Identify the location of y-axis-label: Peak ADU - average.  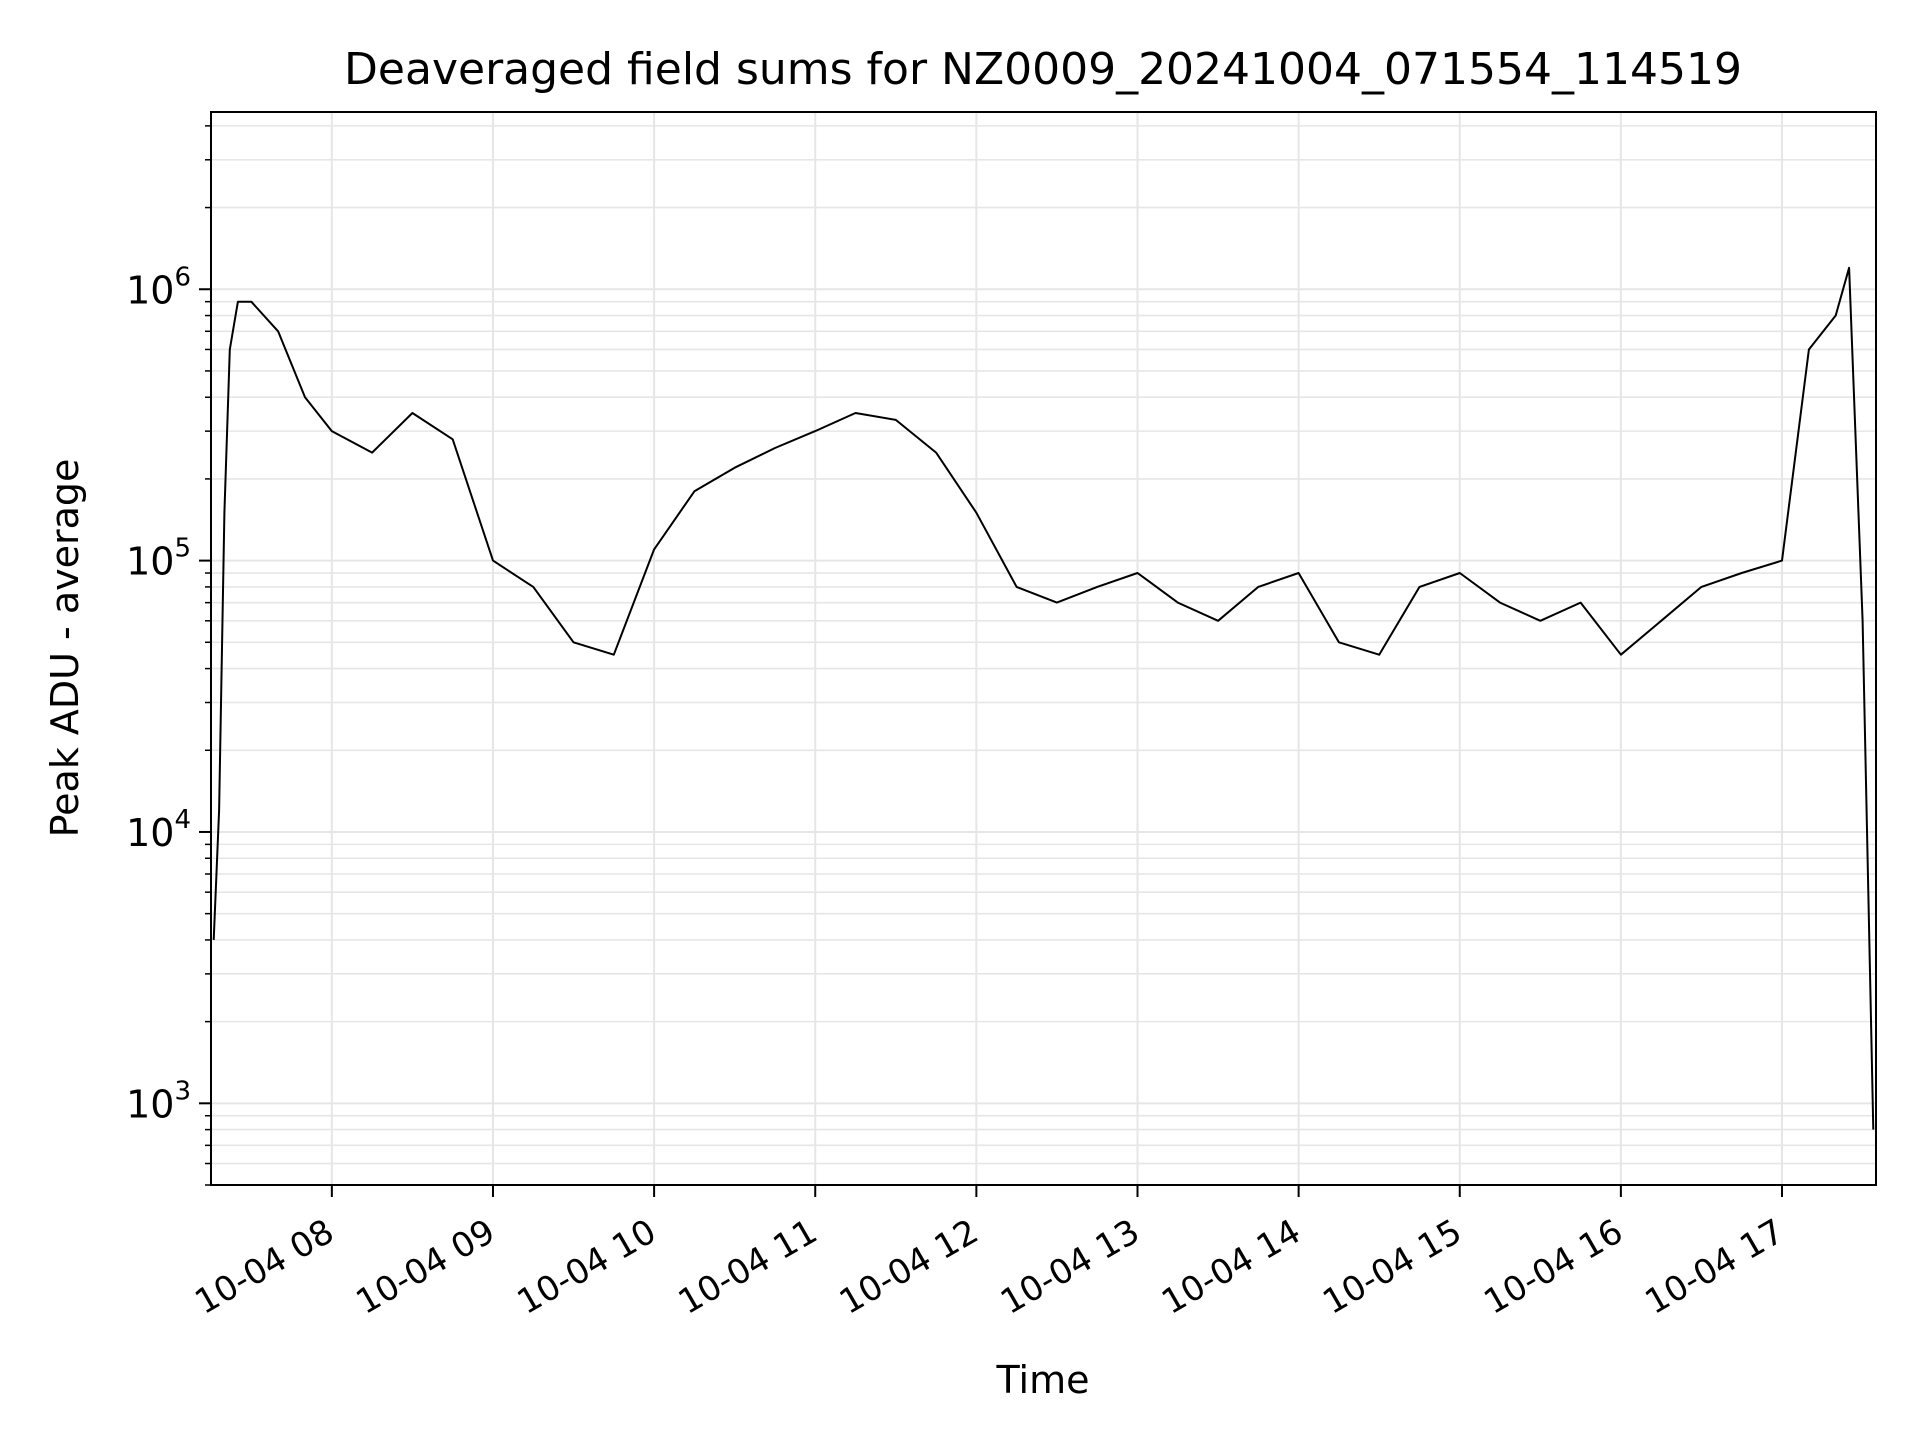
(65, 648).